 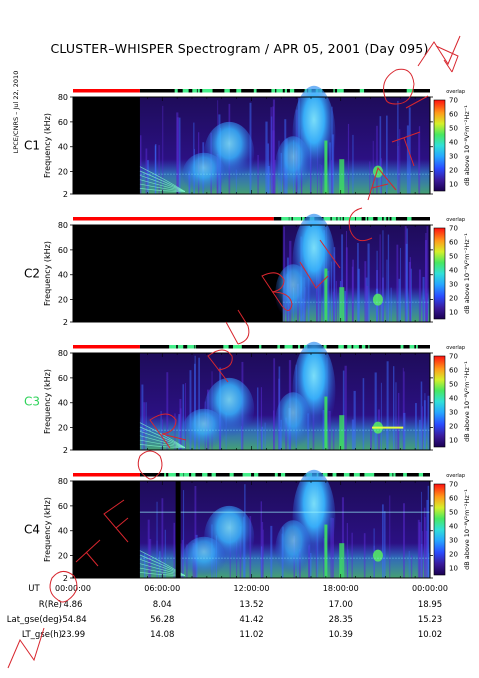 What do you see at coordinates (251, 620) in the screenshot?
I see `ephemeris-value: 41.42` at bounding box center [251, 620].